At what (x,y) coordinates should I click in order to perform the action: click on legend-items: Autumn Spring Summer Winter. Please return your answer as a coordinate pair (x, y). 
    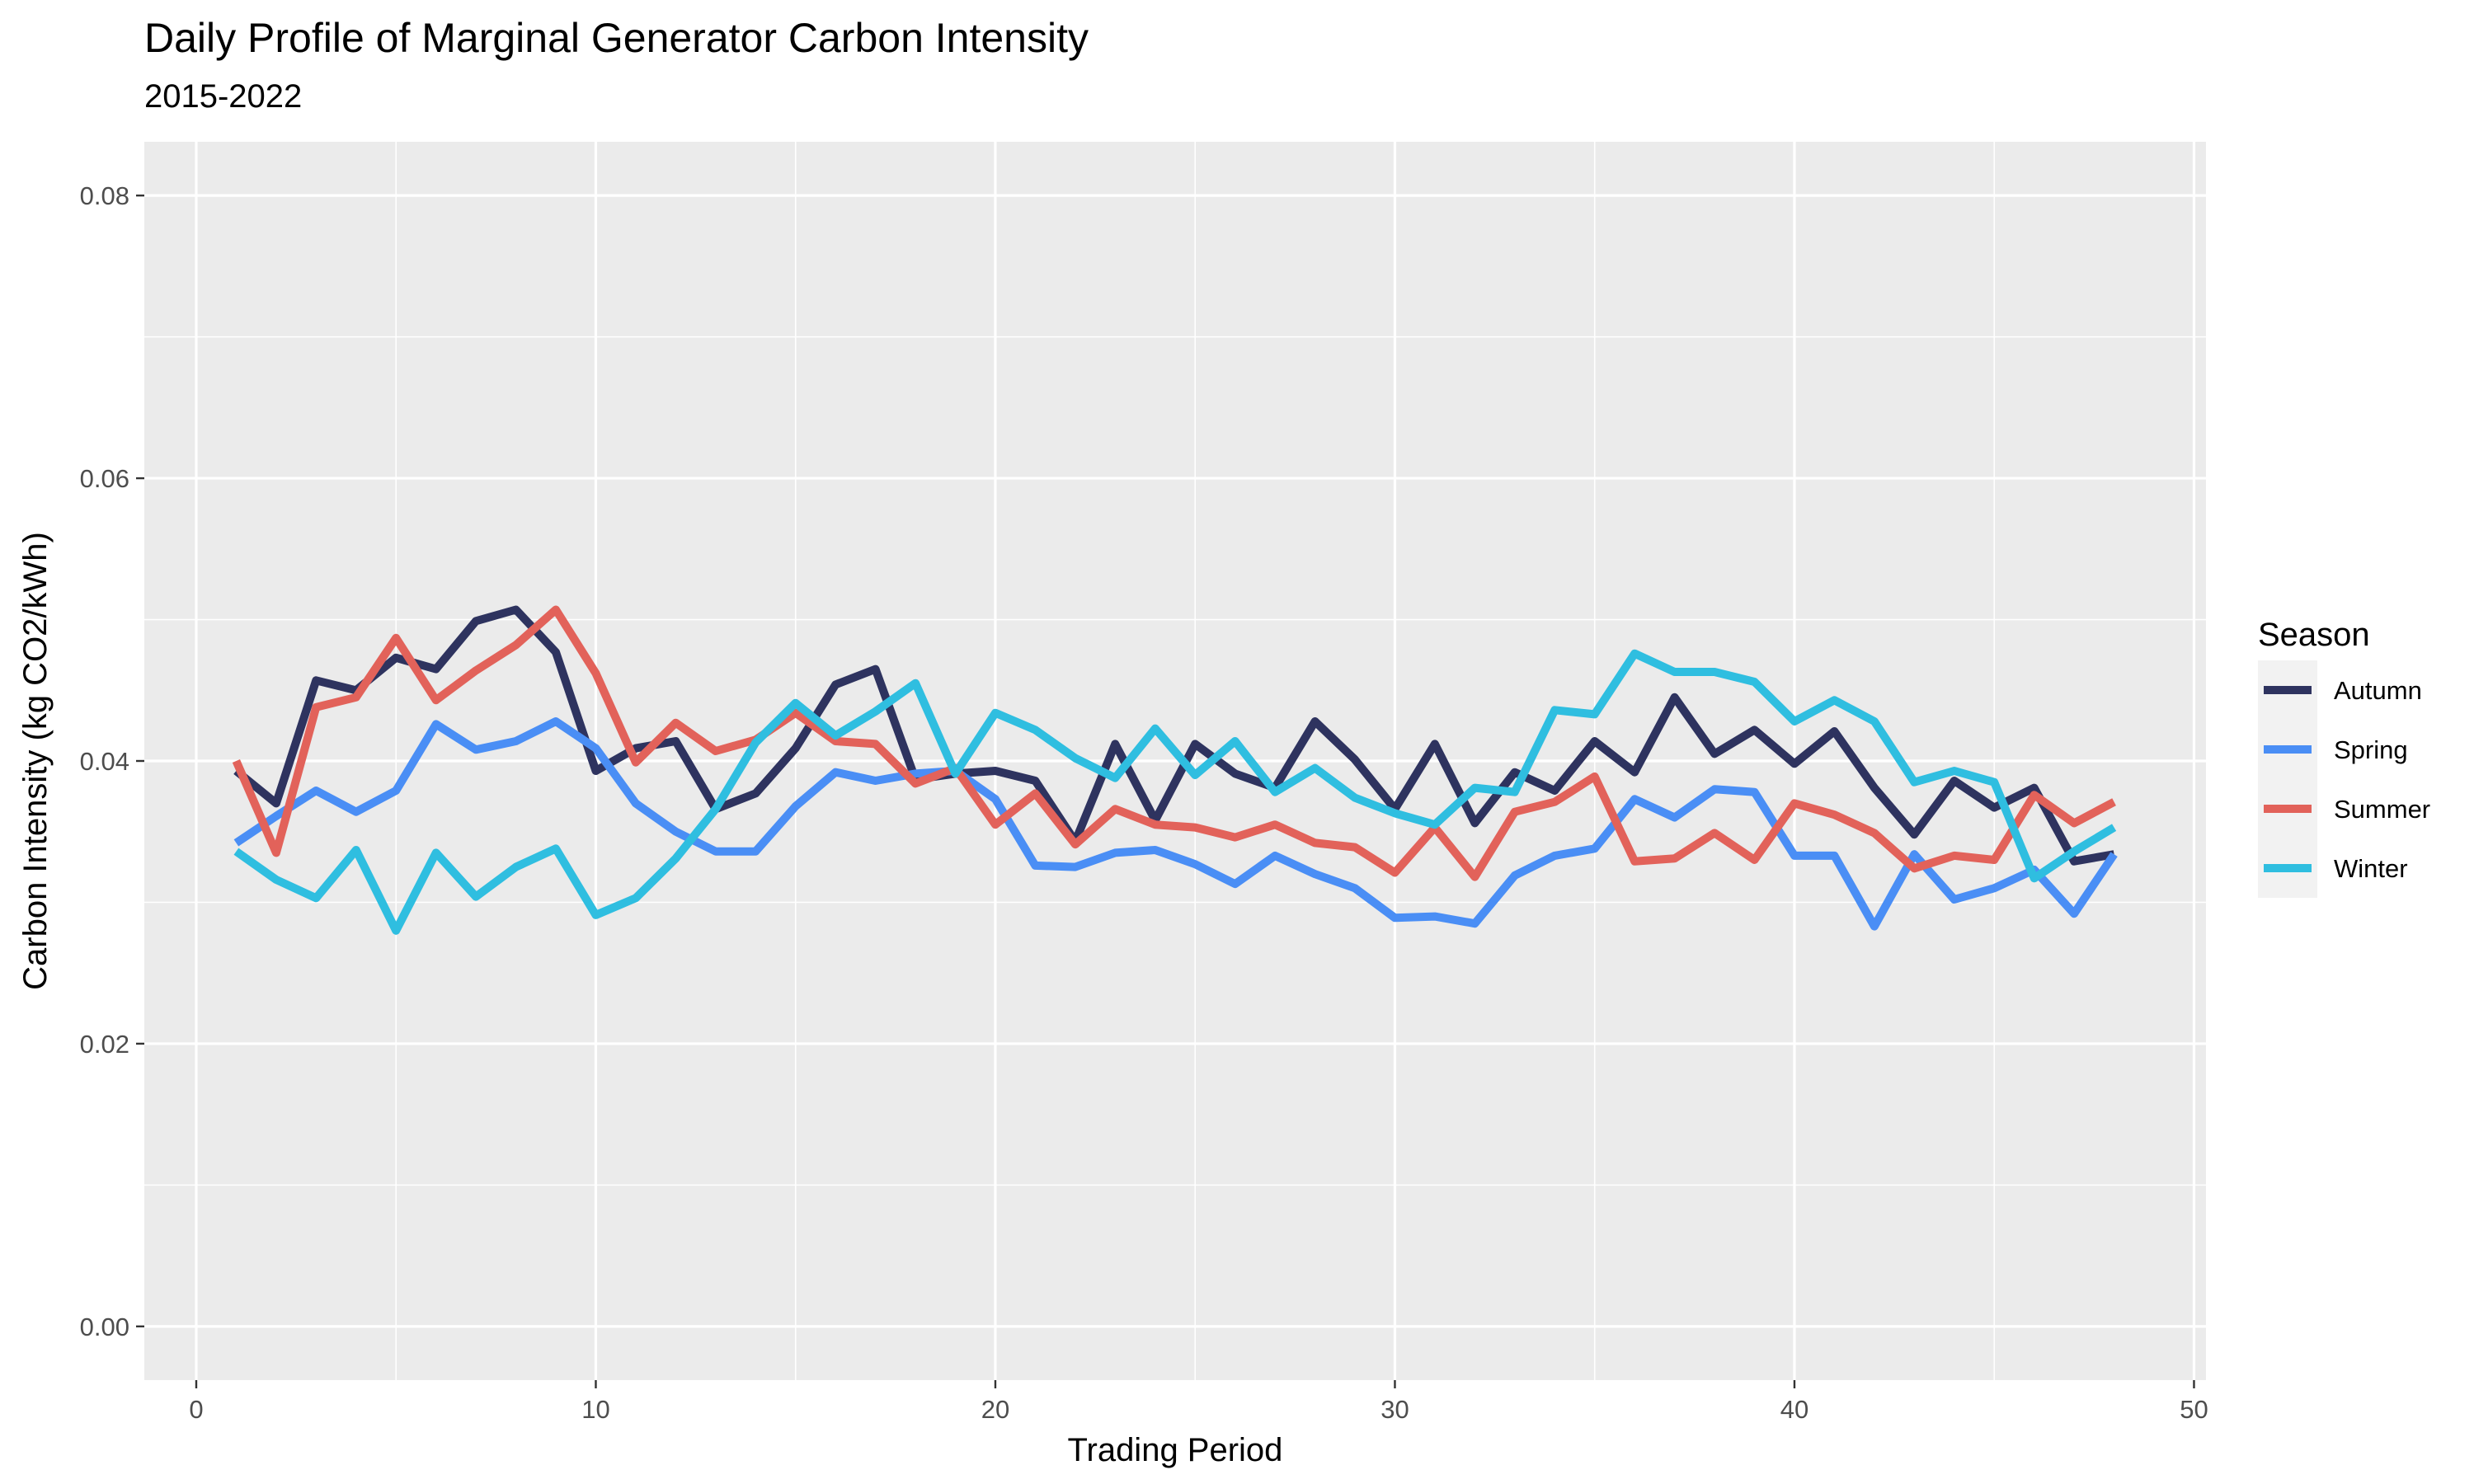
    Looking at the image, I should click on (2344, 779).